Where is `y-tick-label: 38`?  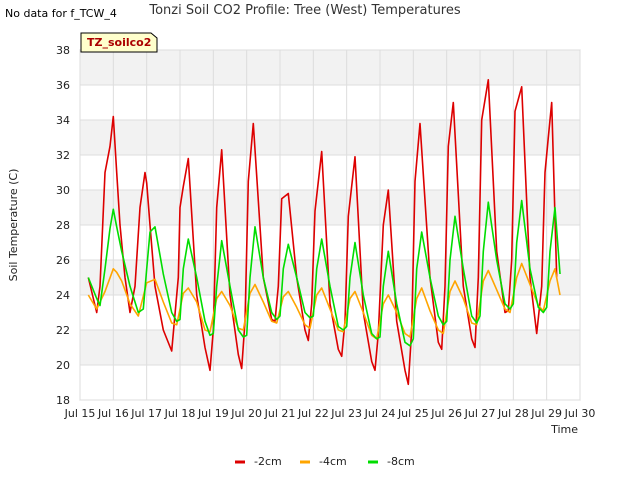 y-tick-label: 38 is located at coordinates (63, 50).